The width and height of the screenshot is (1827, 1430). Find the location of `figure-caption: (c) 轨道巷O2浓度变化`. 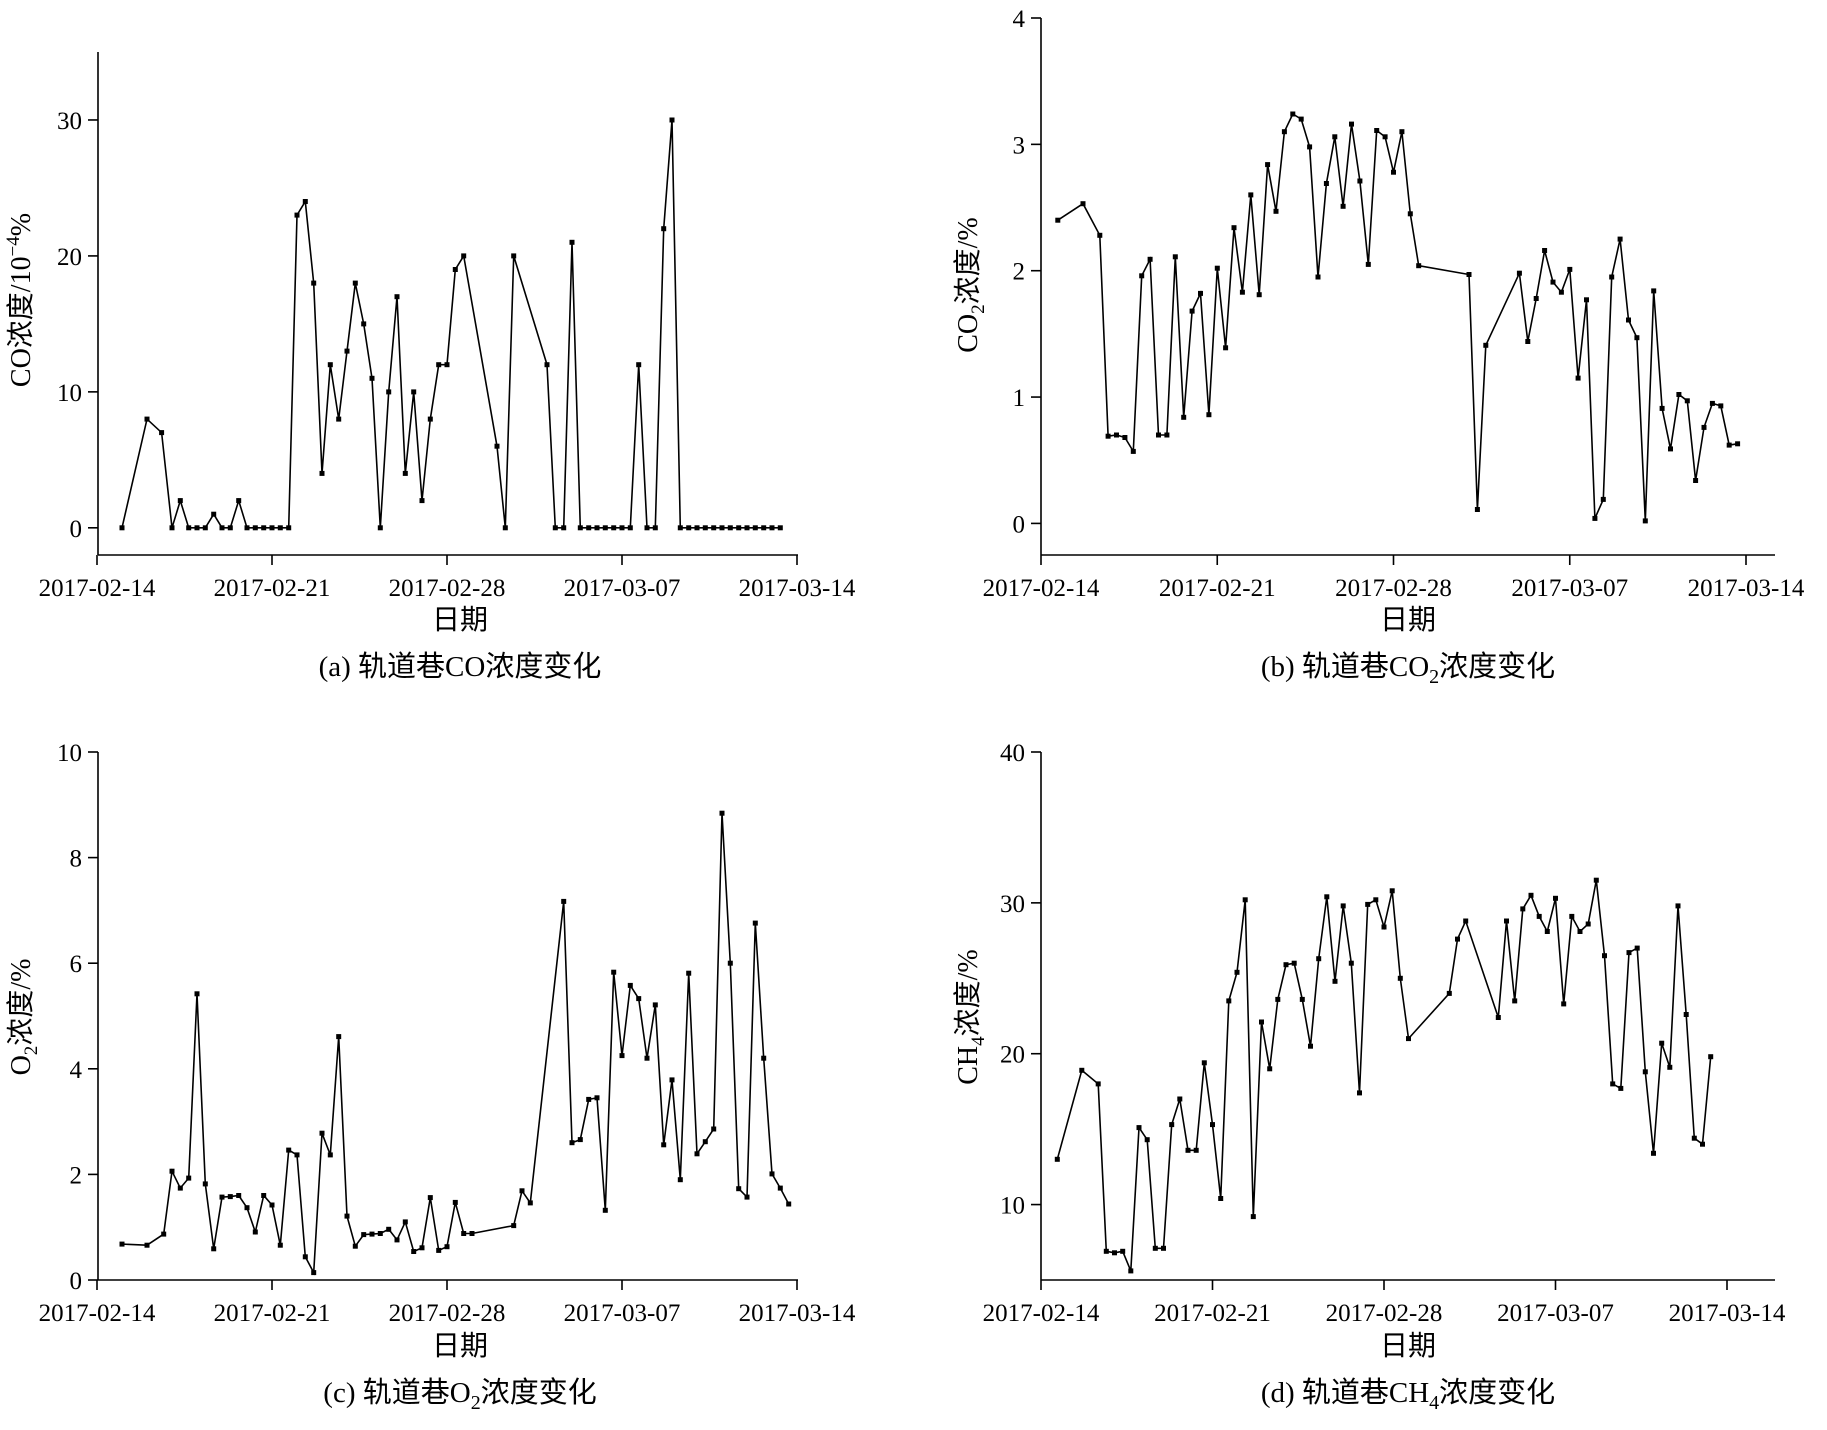

figure-caption: (c) 轨道巷O2浓度变化 is located at coordinates (459, 1395).